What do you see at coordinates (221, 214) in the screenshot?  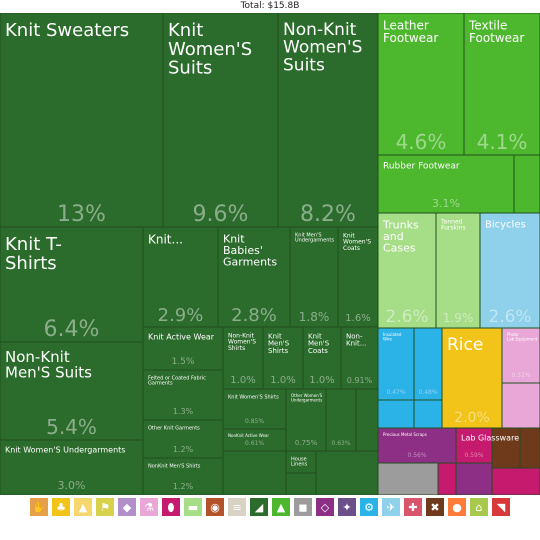 I see `treemap-share-knit-women-s-suits: 9.6%` at bounding box center [221, 214].